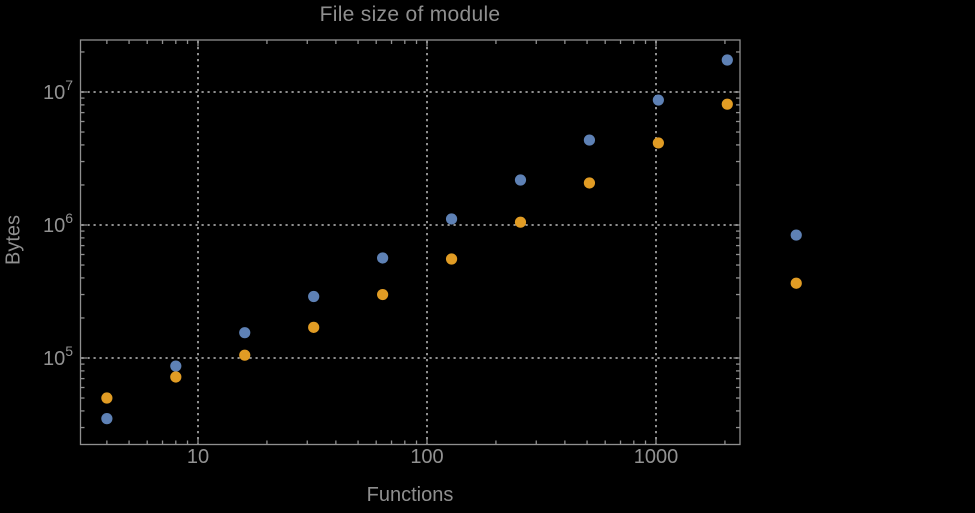 This screenshot has width=975, height=513. Describe the element at coordinates (58, 356) in the screenshot. I see `y-tick-label: 10⁵` at that location.